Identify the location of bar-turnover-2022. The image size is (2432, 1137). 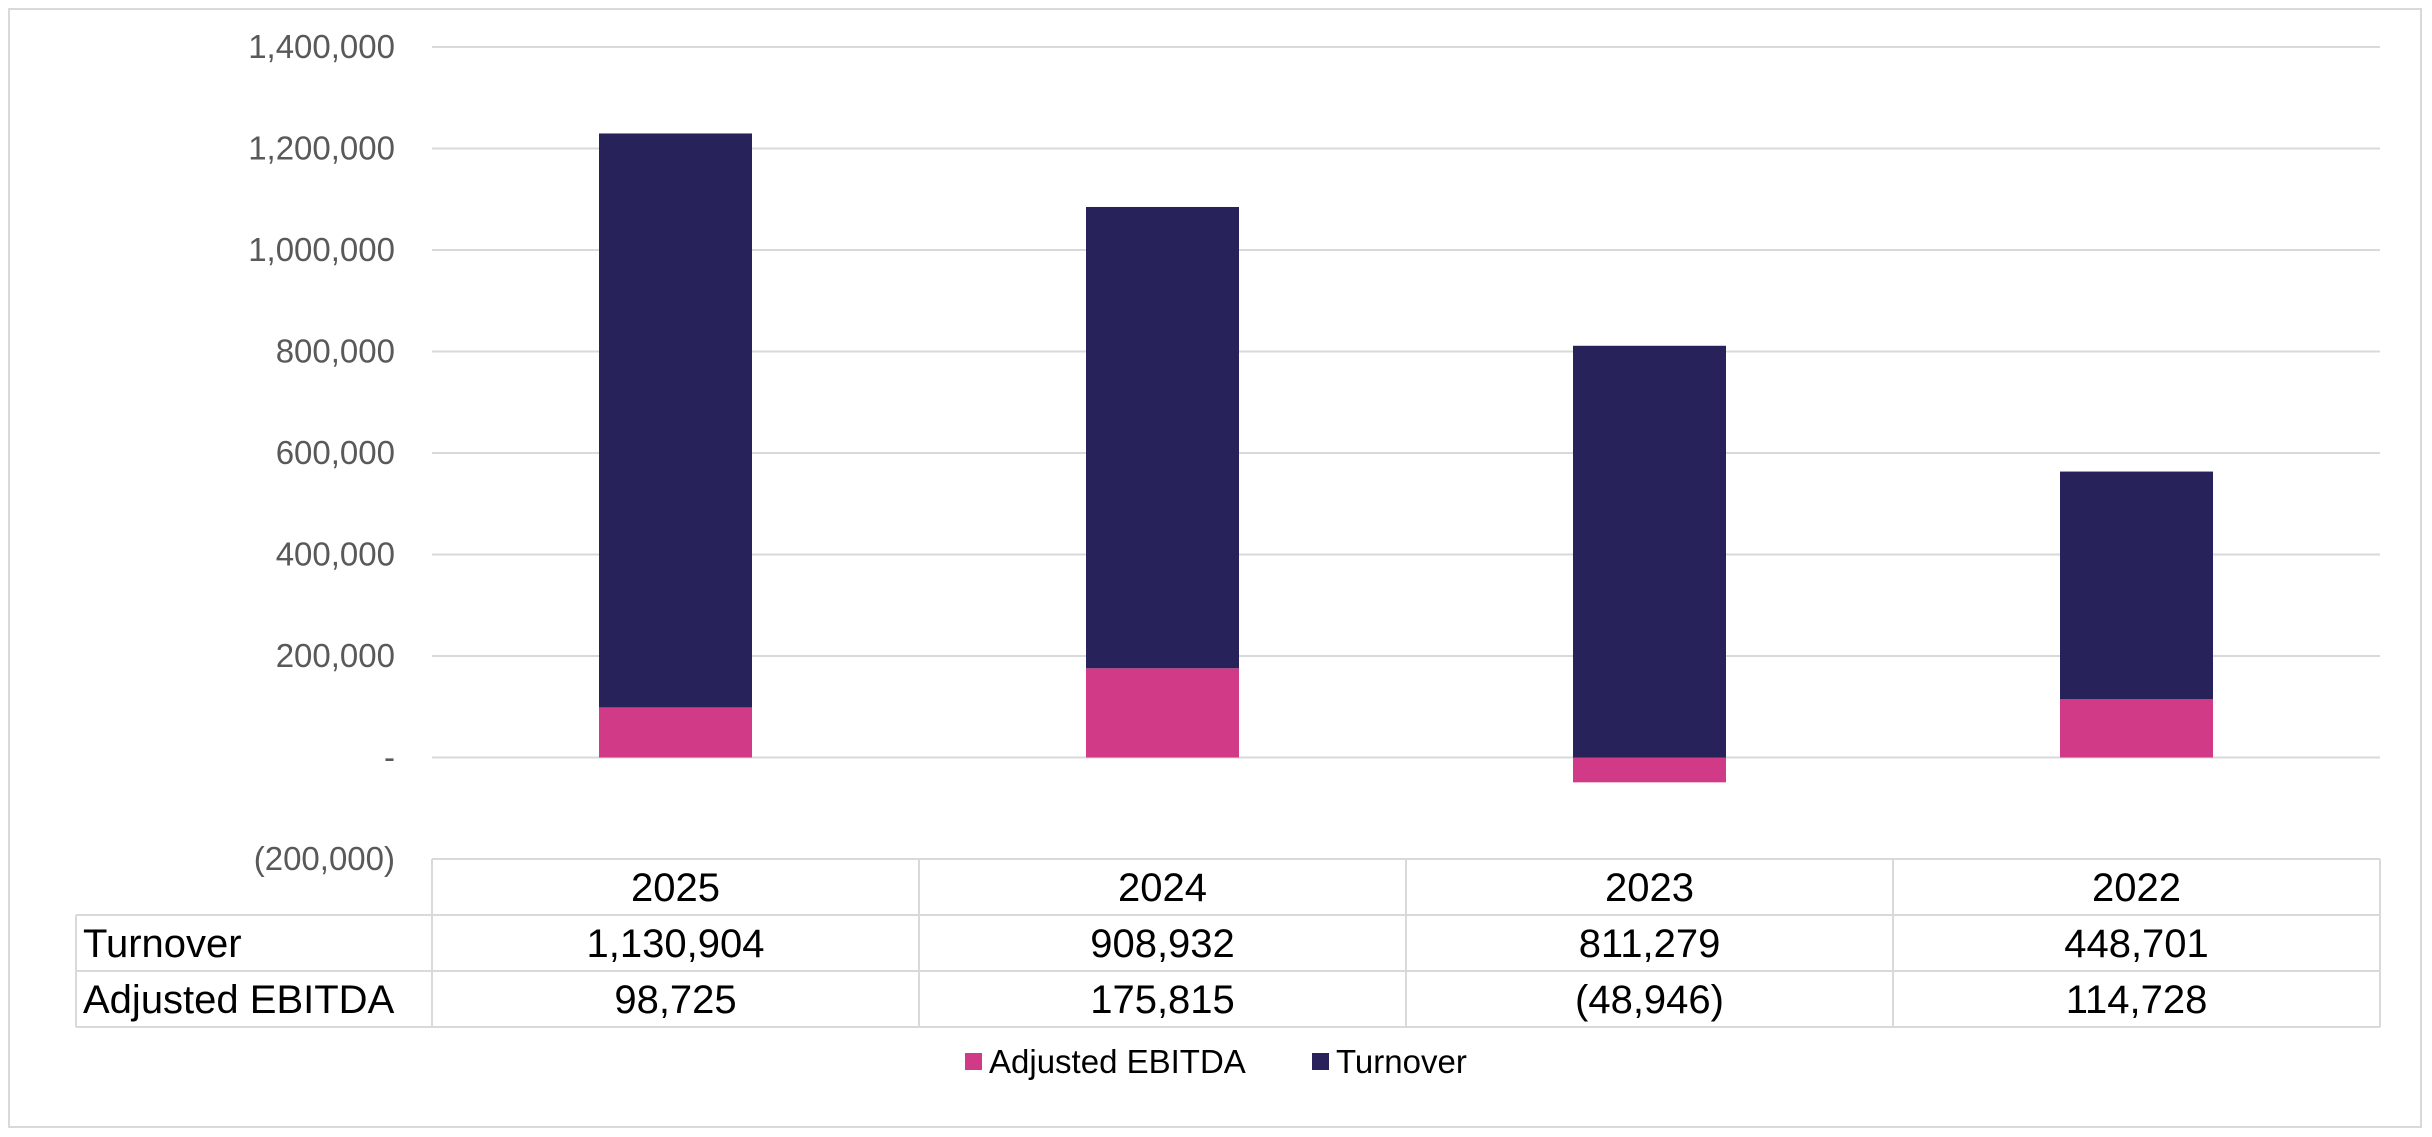
(2136, 585).